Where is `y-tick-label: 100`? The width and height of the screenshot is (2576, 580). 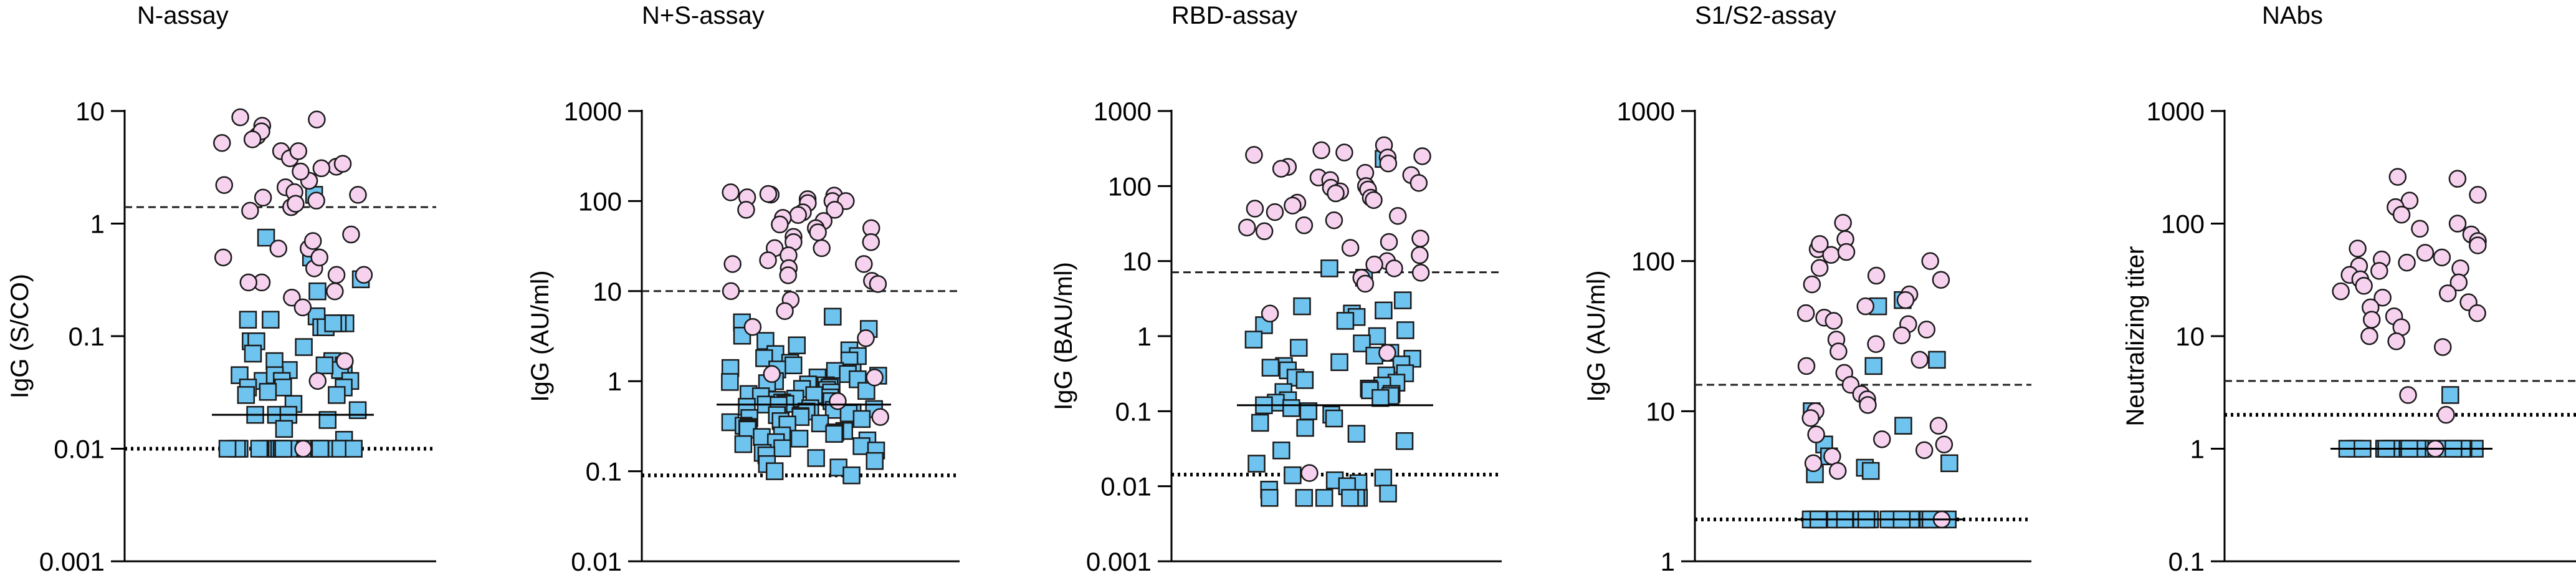 y-tick-label: 100 is located at coordinates (1653, 261).